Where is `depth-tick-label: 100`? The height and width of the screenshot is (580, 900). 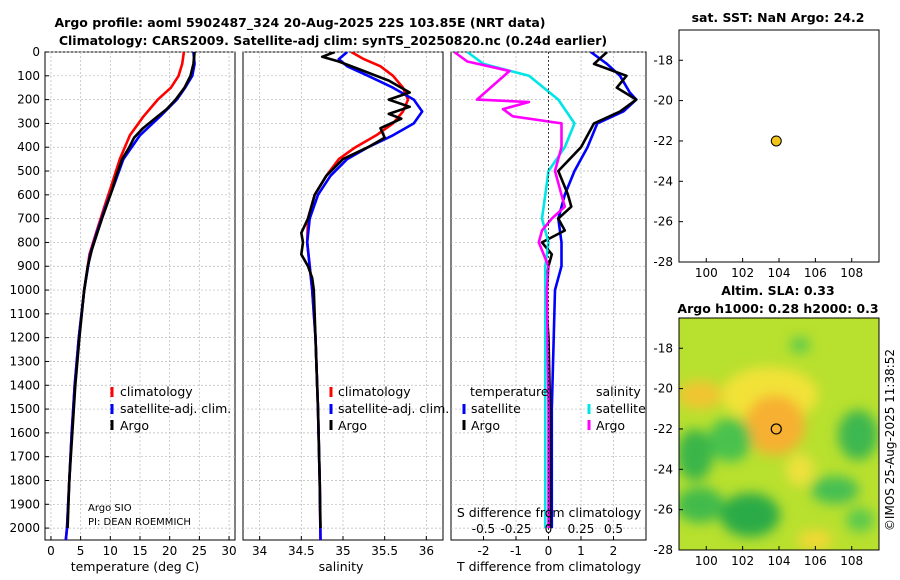
depth-tick-label: 100 is located at coordinates (28, 76).